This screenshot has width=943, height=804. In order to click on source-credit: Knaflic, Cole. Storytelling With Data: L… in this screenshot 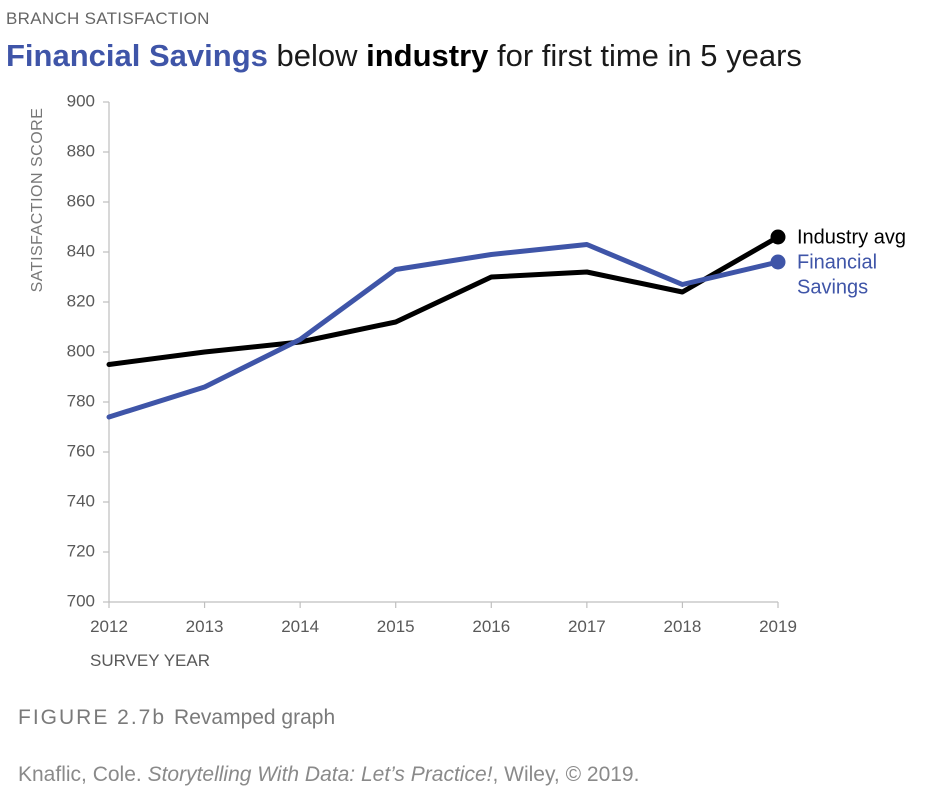, I will do `click(328, 775)`.